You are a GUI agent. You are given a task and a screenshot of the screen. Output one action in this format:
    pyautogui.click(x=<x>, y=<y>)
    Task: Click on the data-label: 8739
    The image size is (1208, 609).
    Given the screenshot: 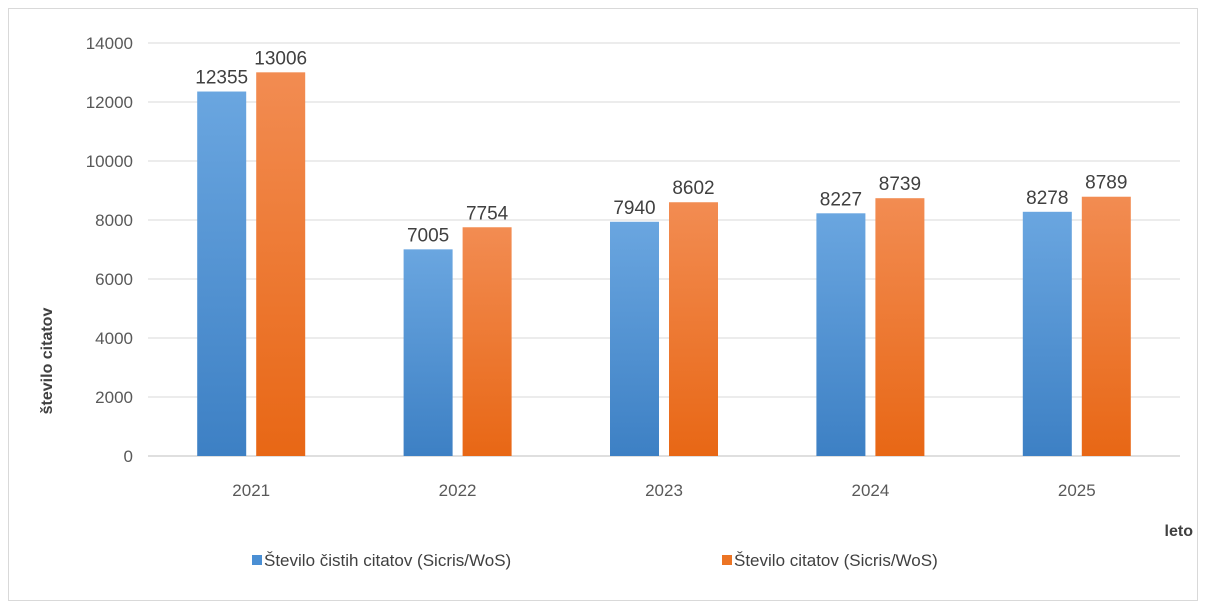 What is the action you would take?
    pyautogui.click(x=900, y=184)
    